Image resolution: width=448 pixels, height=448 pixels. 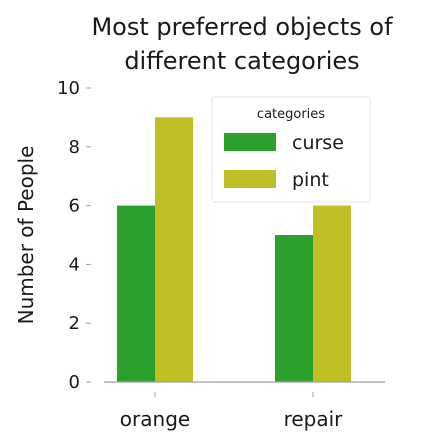 What do you see at coordinates (231, 411) in the screenshot?
I see `x-axis-ticks: orange repair` at bounding box center [231, 411].